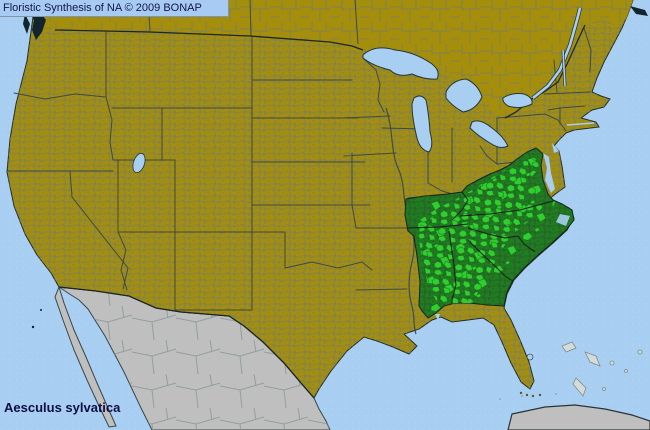 This screenshot has width=650, height=430. Describe the element at coordinates (62, 407) in the screenshot. I see `species-name-label: Aesculus sylvatica` at that location.